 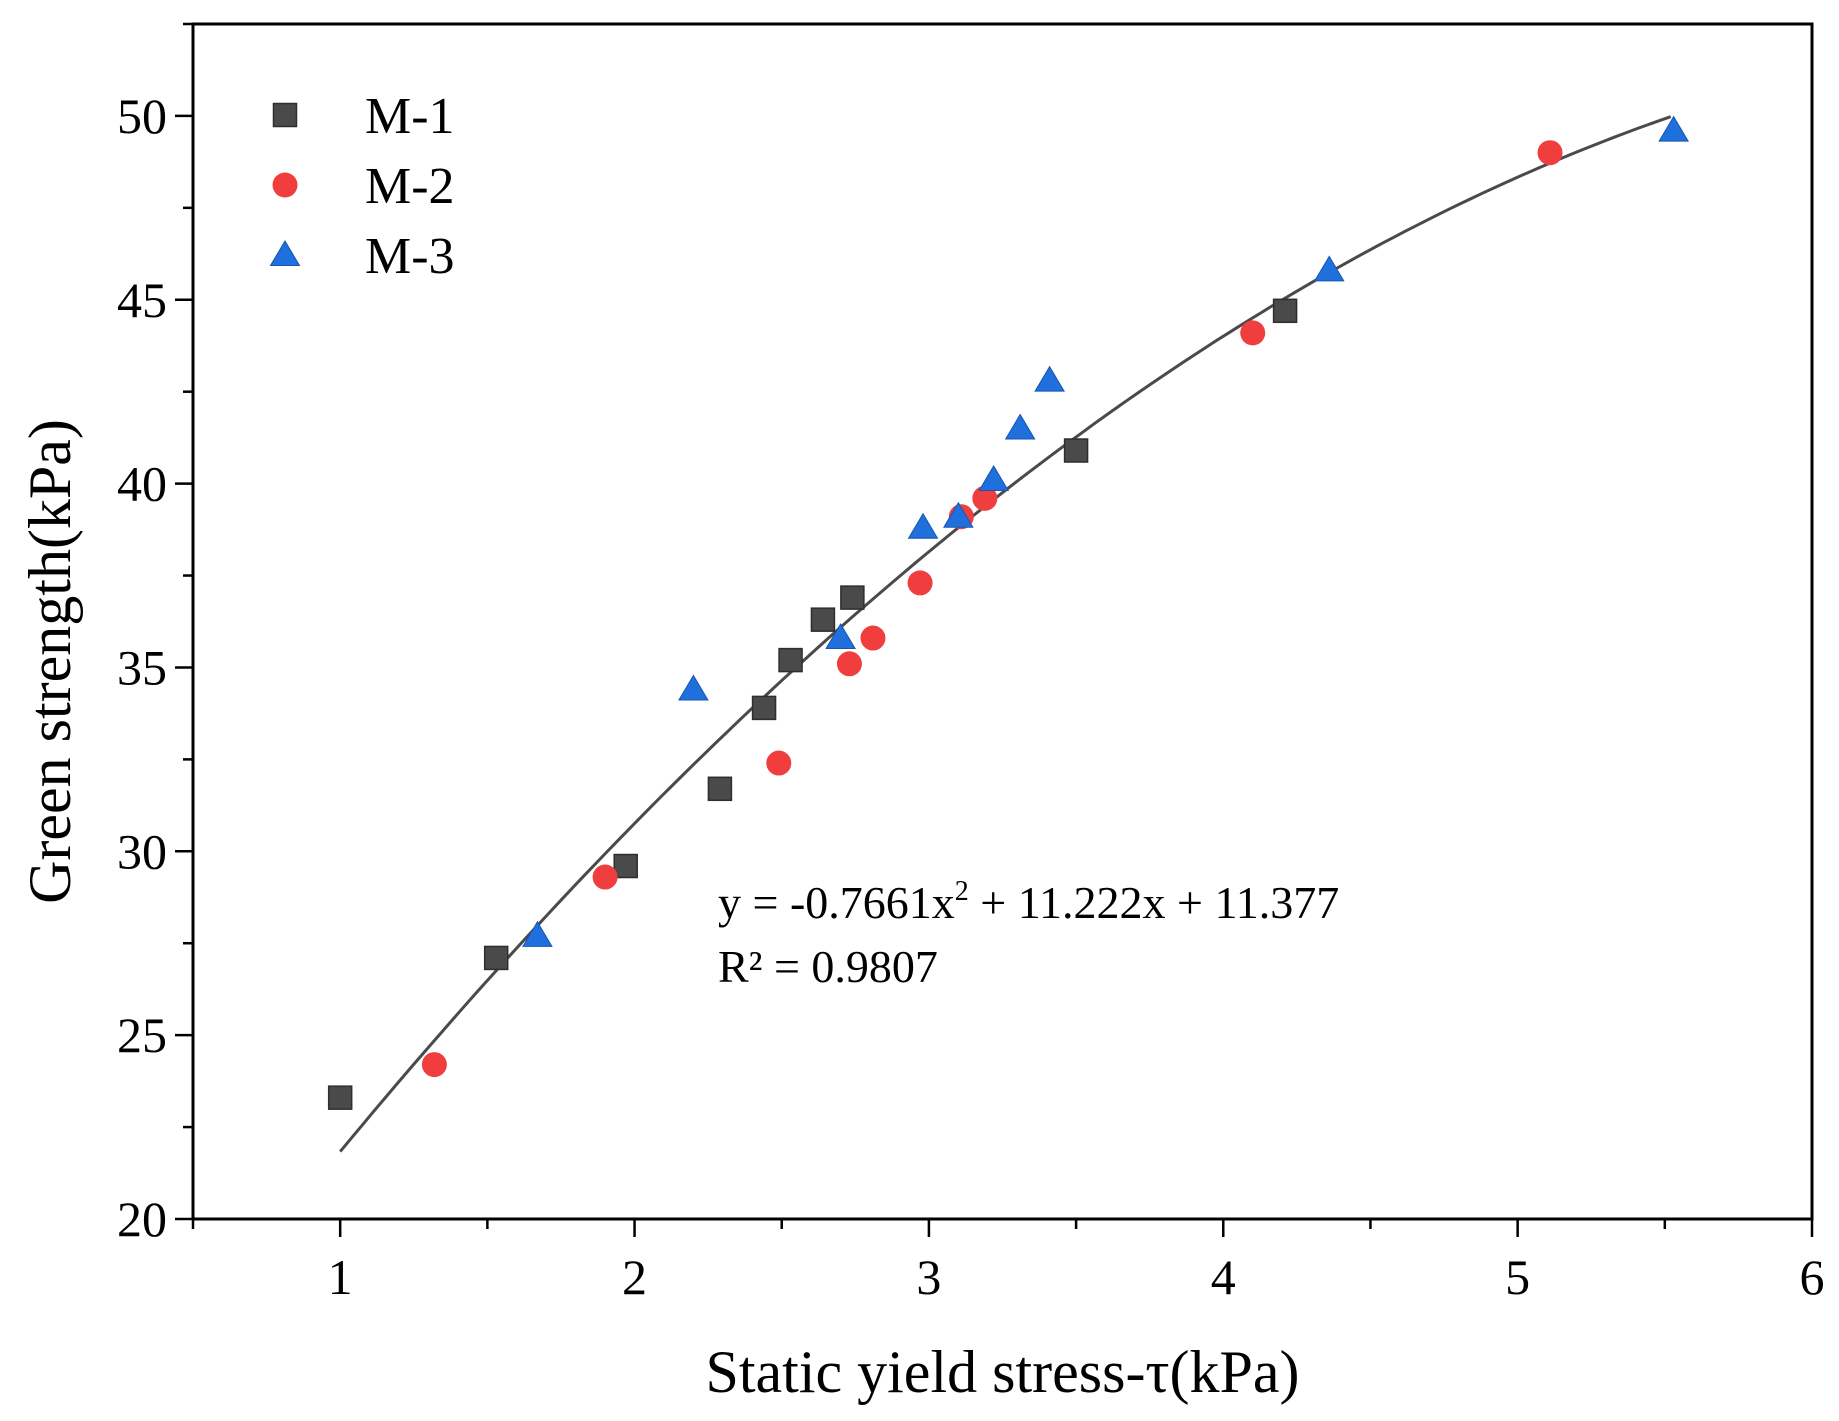 What do you see at coordinates (1812, 1277) in the screenshot?
I see `x-tick-label: 6` at bounding box center [1812, 1277].